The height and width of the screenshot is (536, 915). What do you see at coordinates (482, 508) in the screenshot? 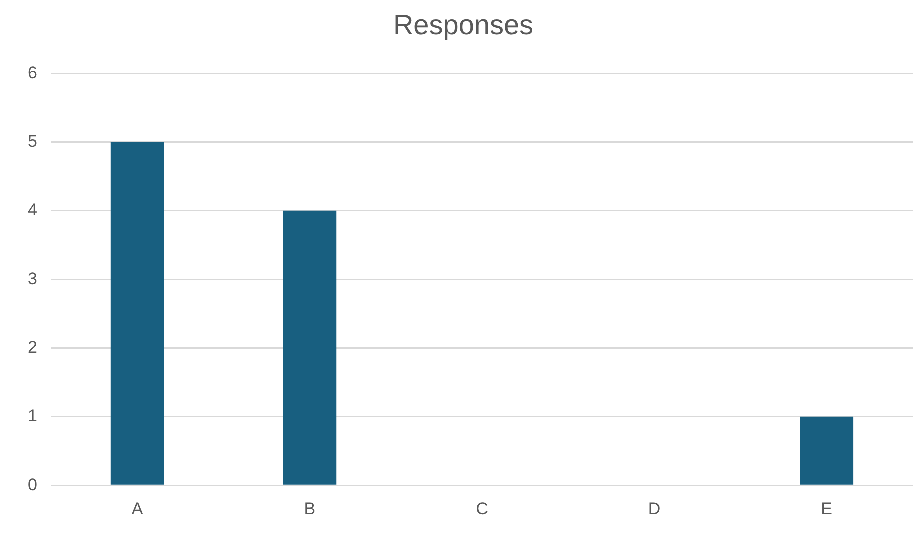
I see `x-tick-label: C` at bounding box center [482, 508].